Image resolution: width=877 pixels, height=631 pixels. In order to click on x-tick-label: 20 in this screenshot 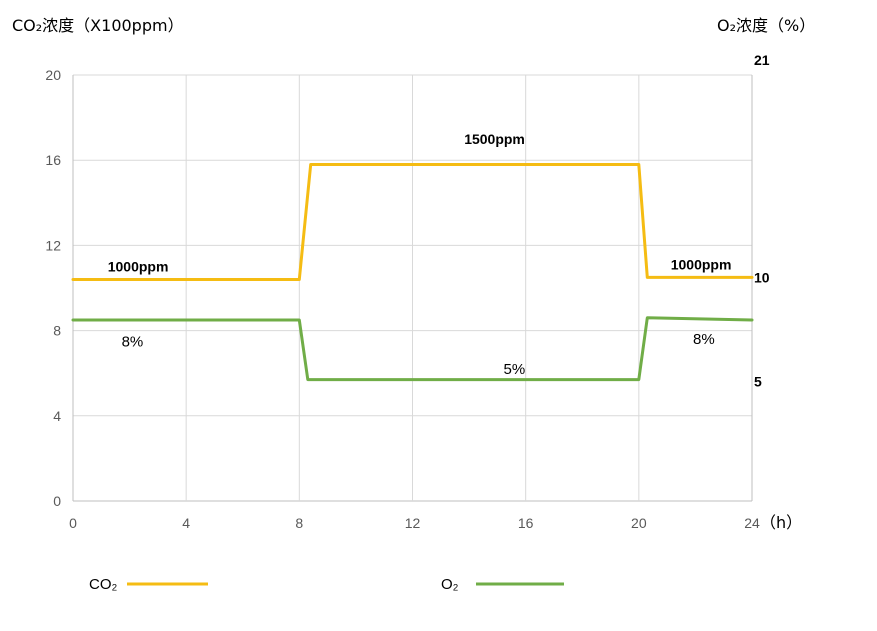, I will do `click(639, 523)`.